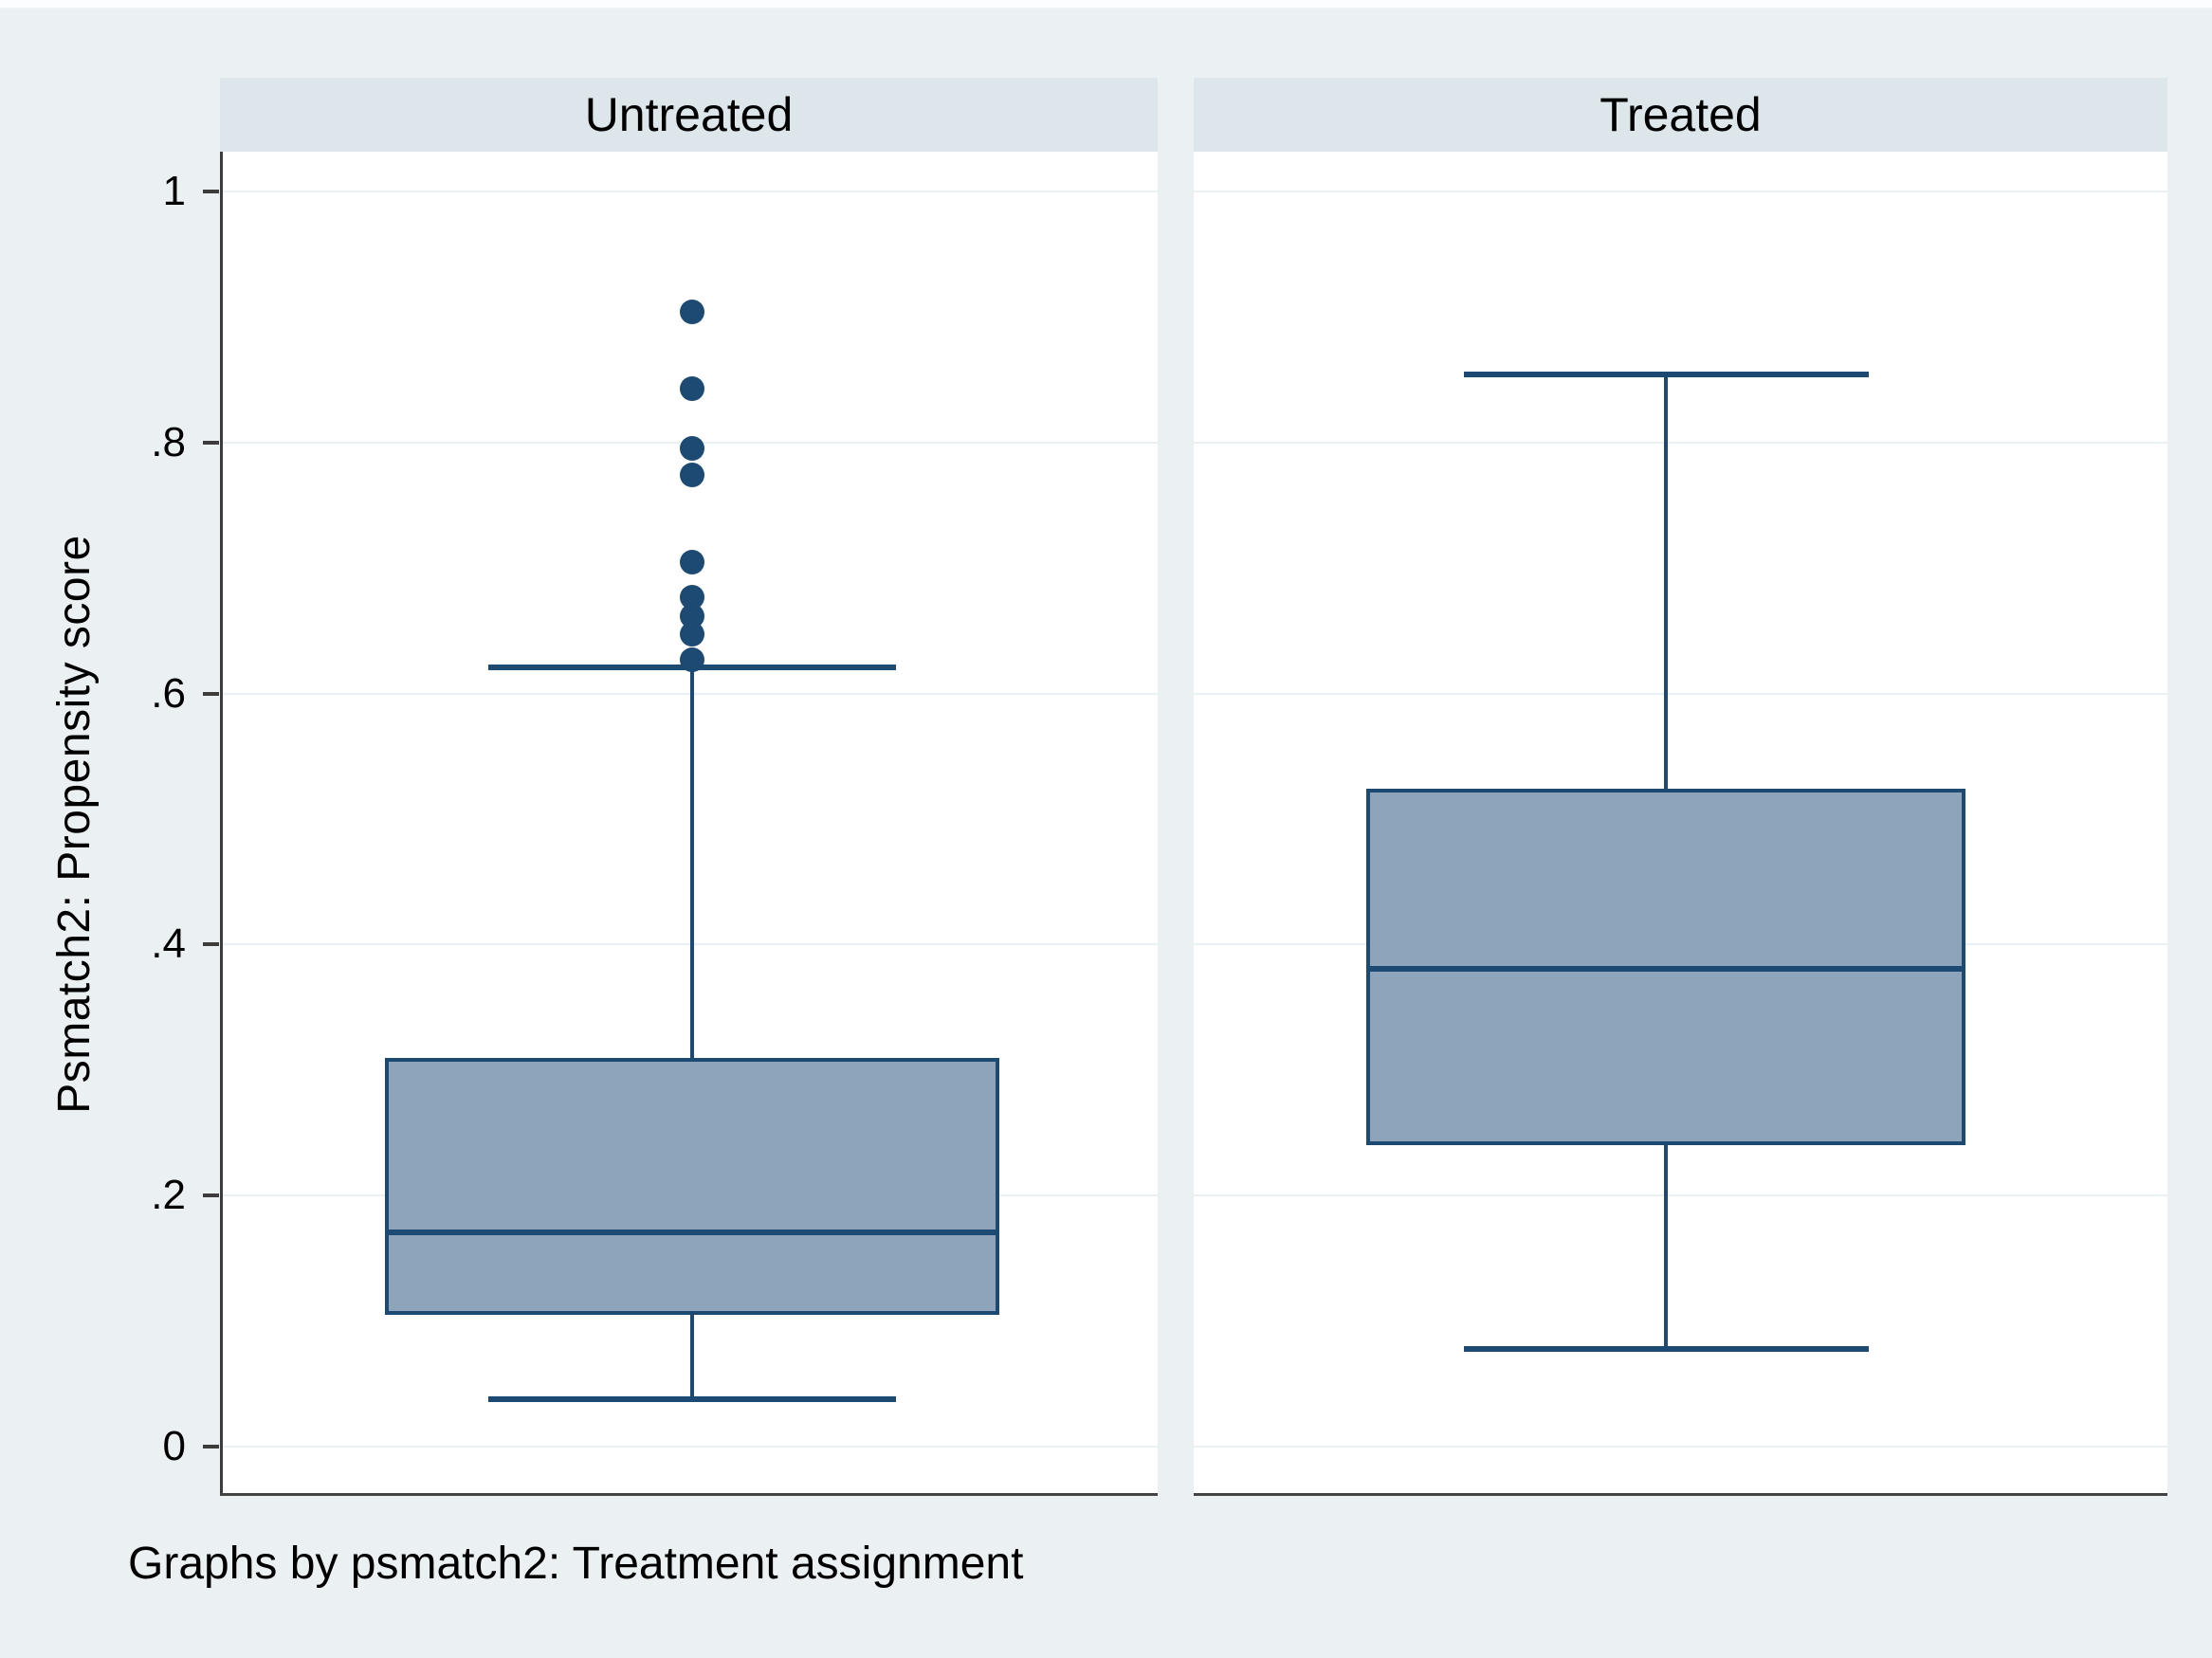 The height and width of the screenshot is (1658, 2212). What do you see at coordinates (174, 1446) in the screenshot?
I see `y-tick-label: 0` at bounding box center [174, 1446].